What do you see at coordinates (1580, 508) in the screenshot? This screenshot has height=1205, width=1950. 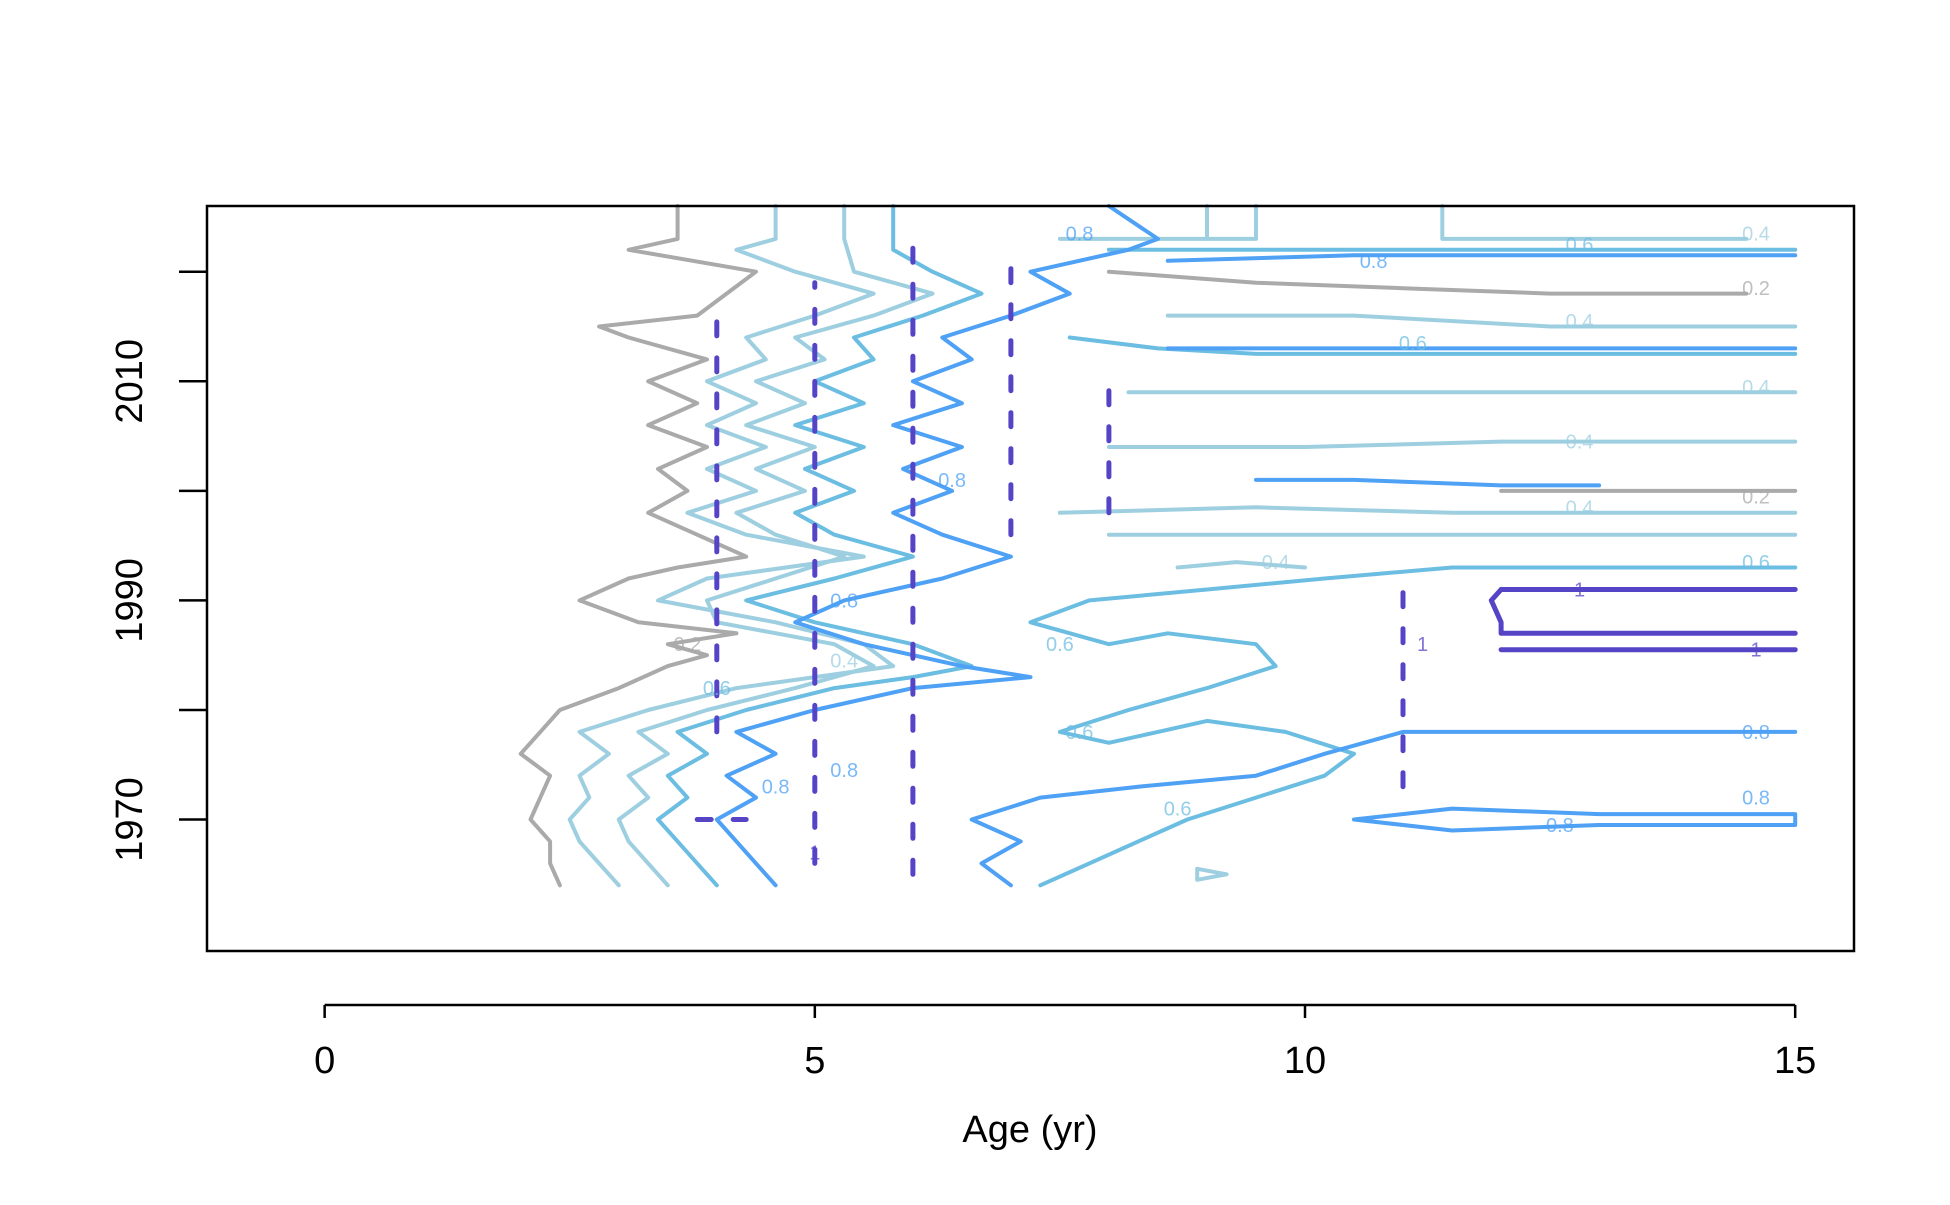 I see `contour-label-7: 0.4` at bounding box center [1580, 508].